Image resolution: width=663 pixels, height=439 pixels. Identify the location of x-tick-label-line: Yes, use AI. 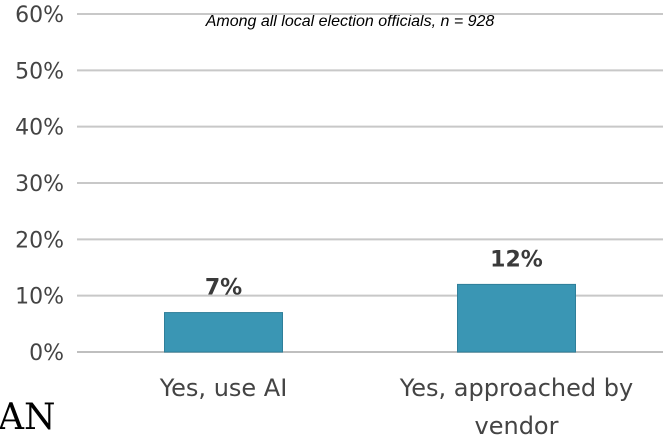
(223, 388).